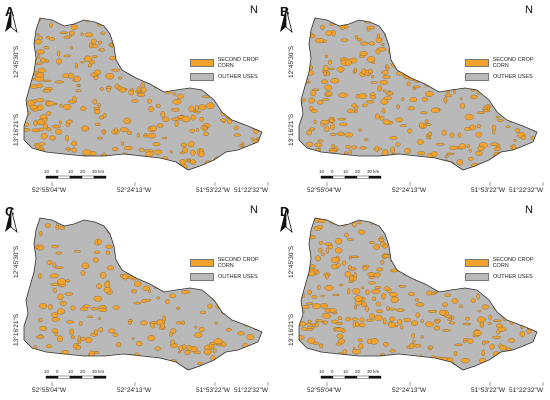 The height and width of the screenshot is (400, 550). I want to click on scale-tick-label: 30 km, so click(98, 371).